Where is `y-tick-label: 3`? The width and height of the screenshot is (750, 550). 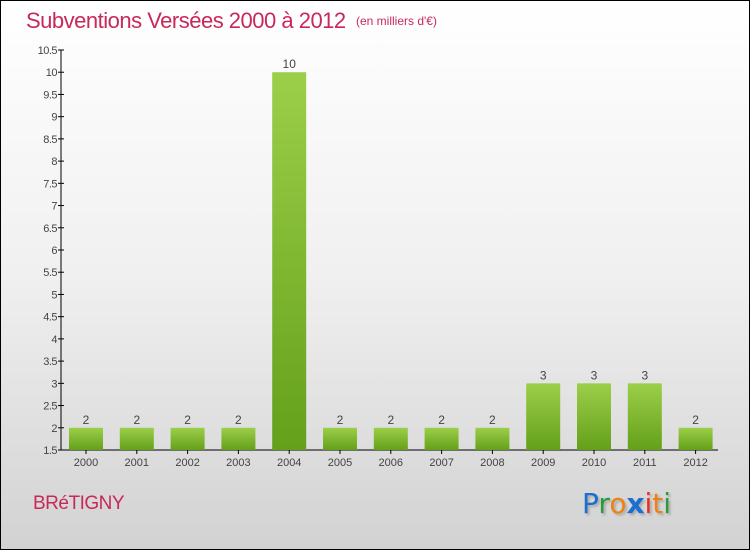 y-tick-label: 3 is located at coordinates (54, 384).